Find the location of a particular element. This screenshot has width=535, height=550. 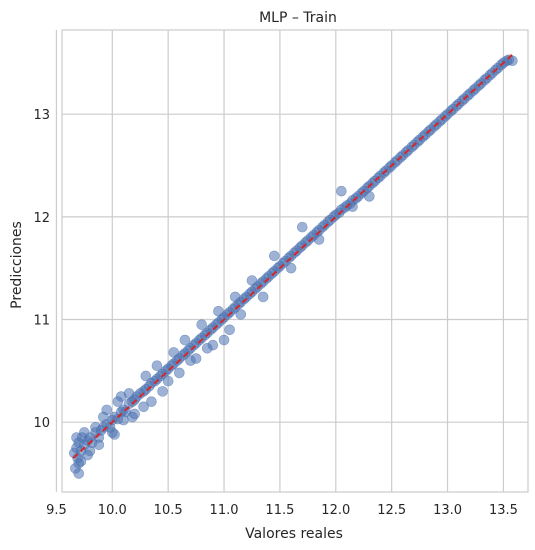

y-tick-labels: 10 11 12 13 is located at coordinates (41, 269).